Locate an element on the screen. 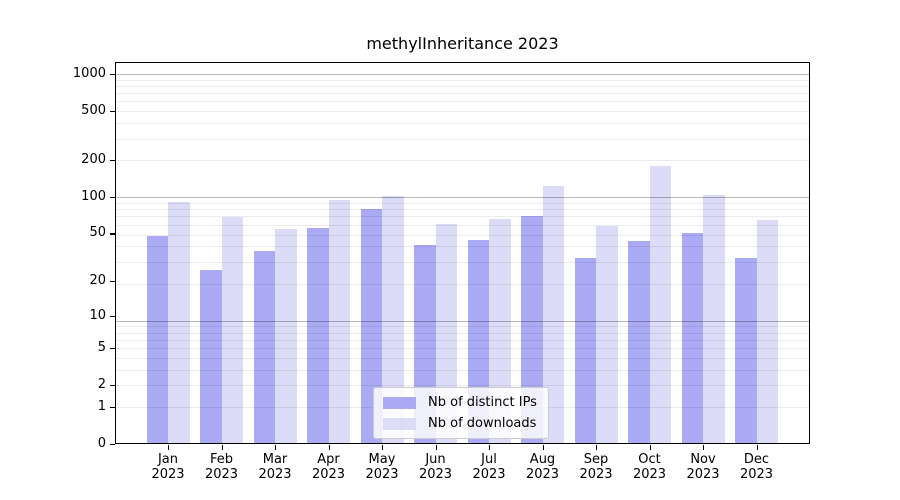  y-tick-label: 1 is located at coordinates (101, 406).